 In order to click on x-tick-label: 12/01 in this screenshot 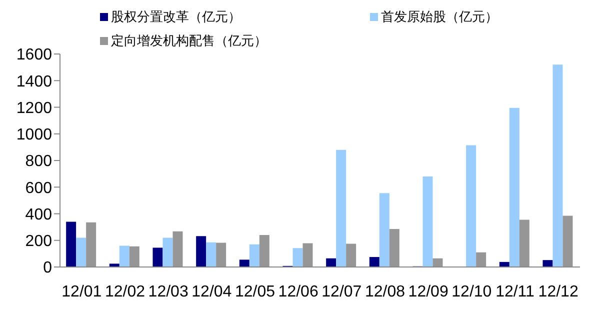, I will do `click(82, 291)`.